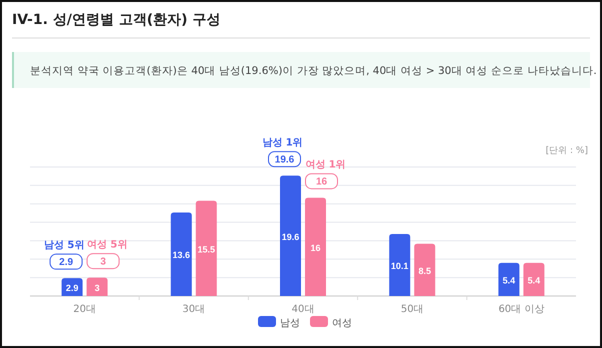 The height and width of the screenshot is (348, 602). I want to click on data-label: 15.5, so click(207, 249).